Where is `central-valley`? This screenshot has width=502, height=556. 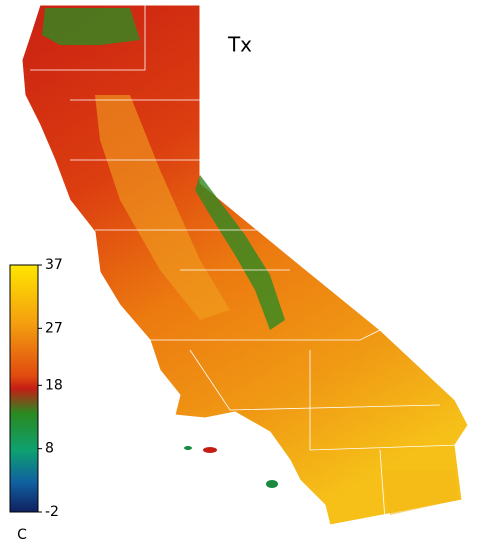
central-valley is located at coordinates (162, 207).